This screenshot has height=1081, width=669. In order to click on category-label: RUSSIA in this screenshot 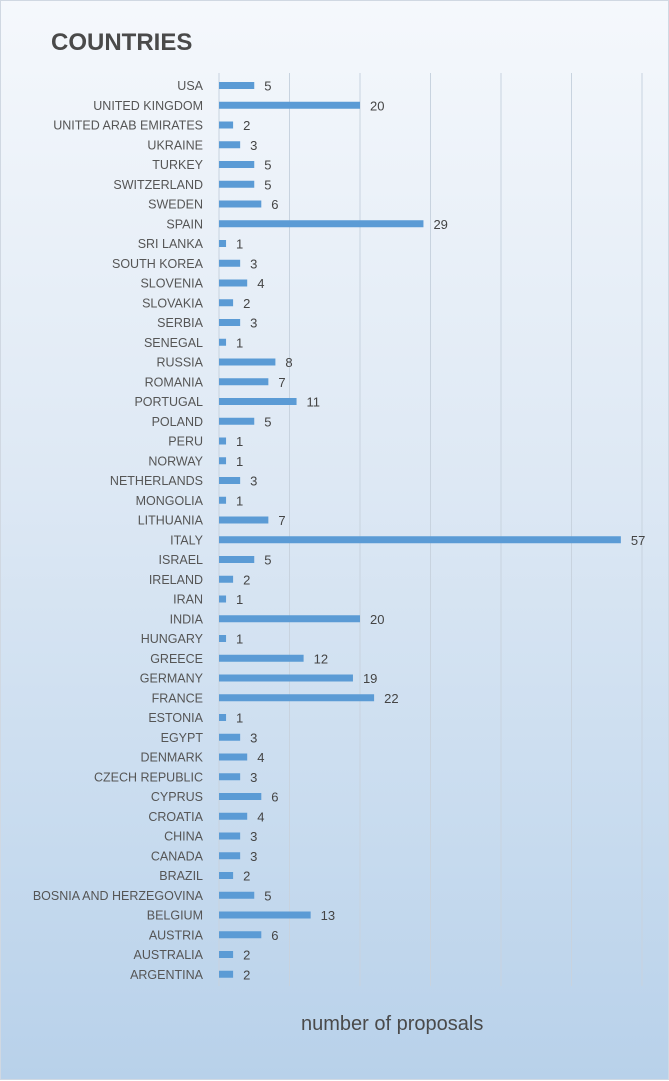, I will do `click(179, 363)`.